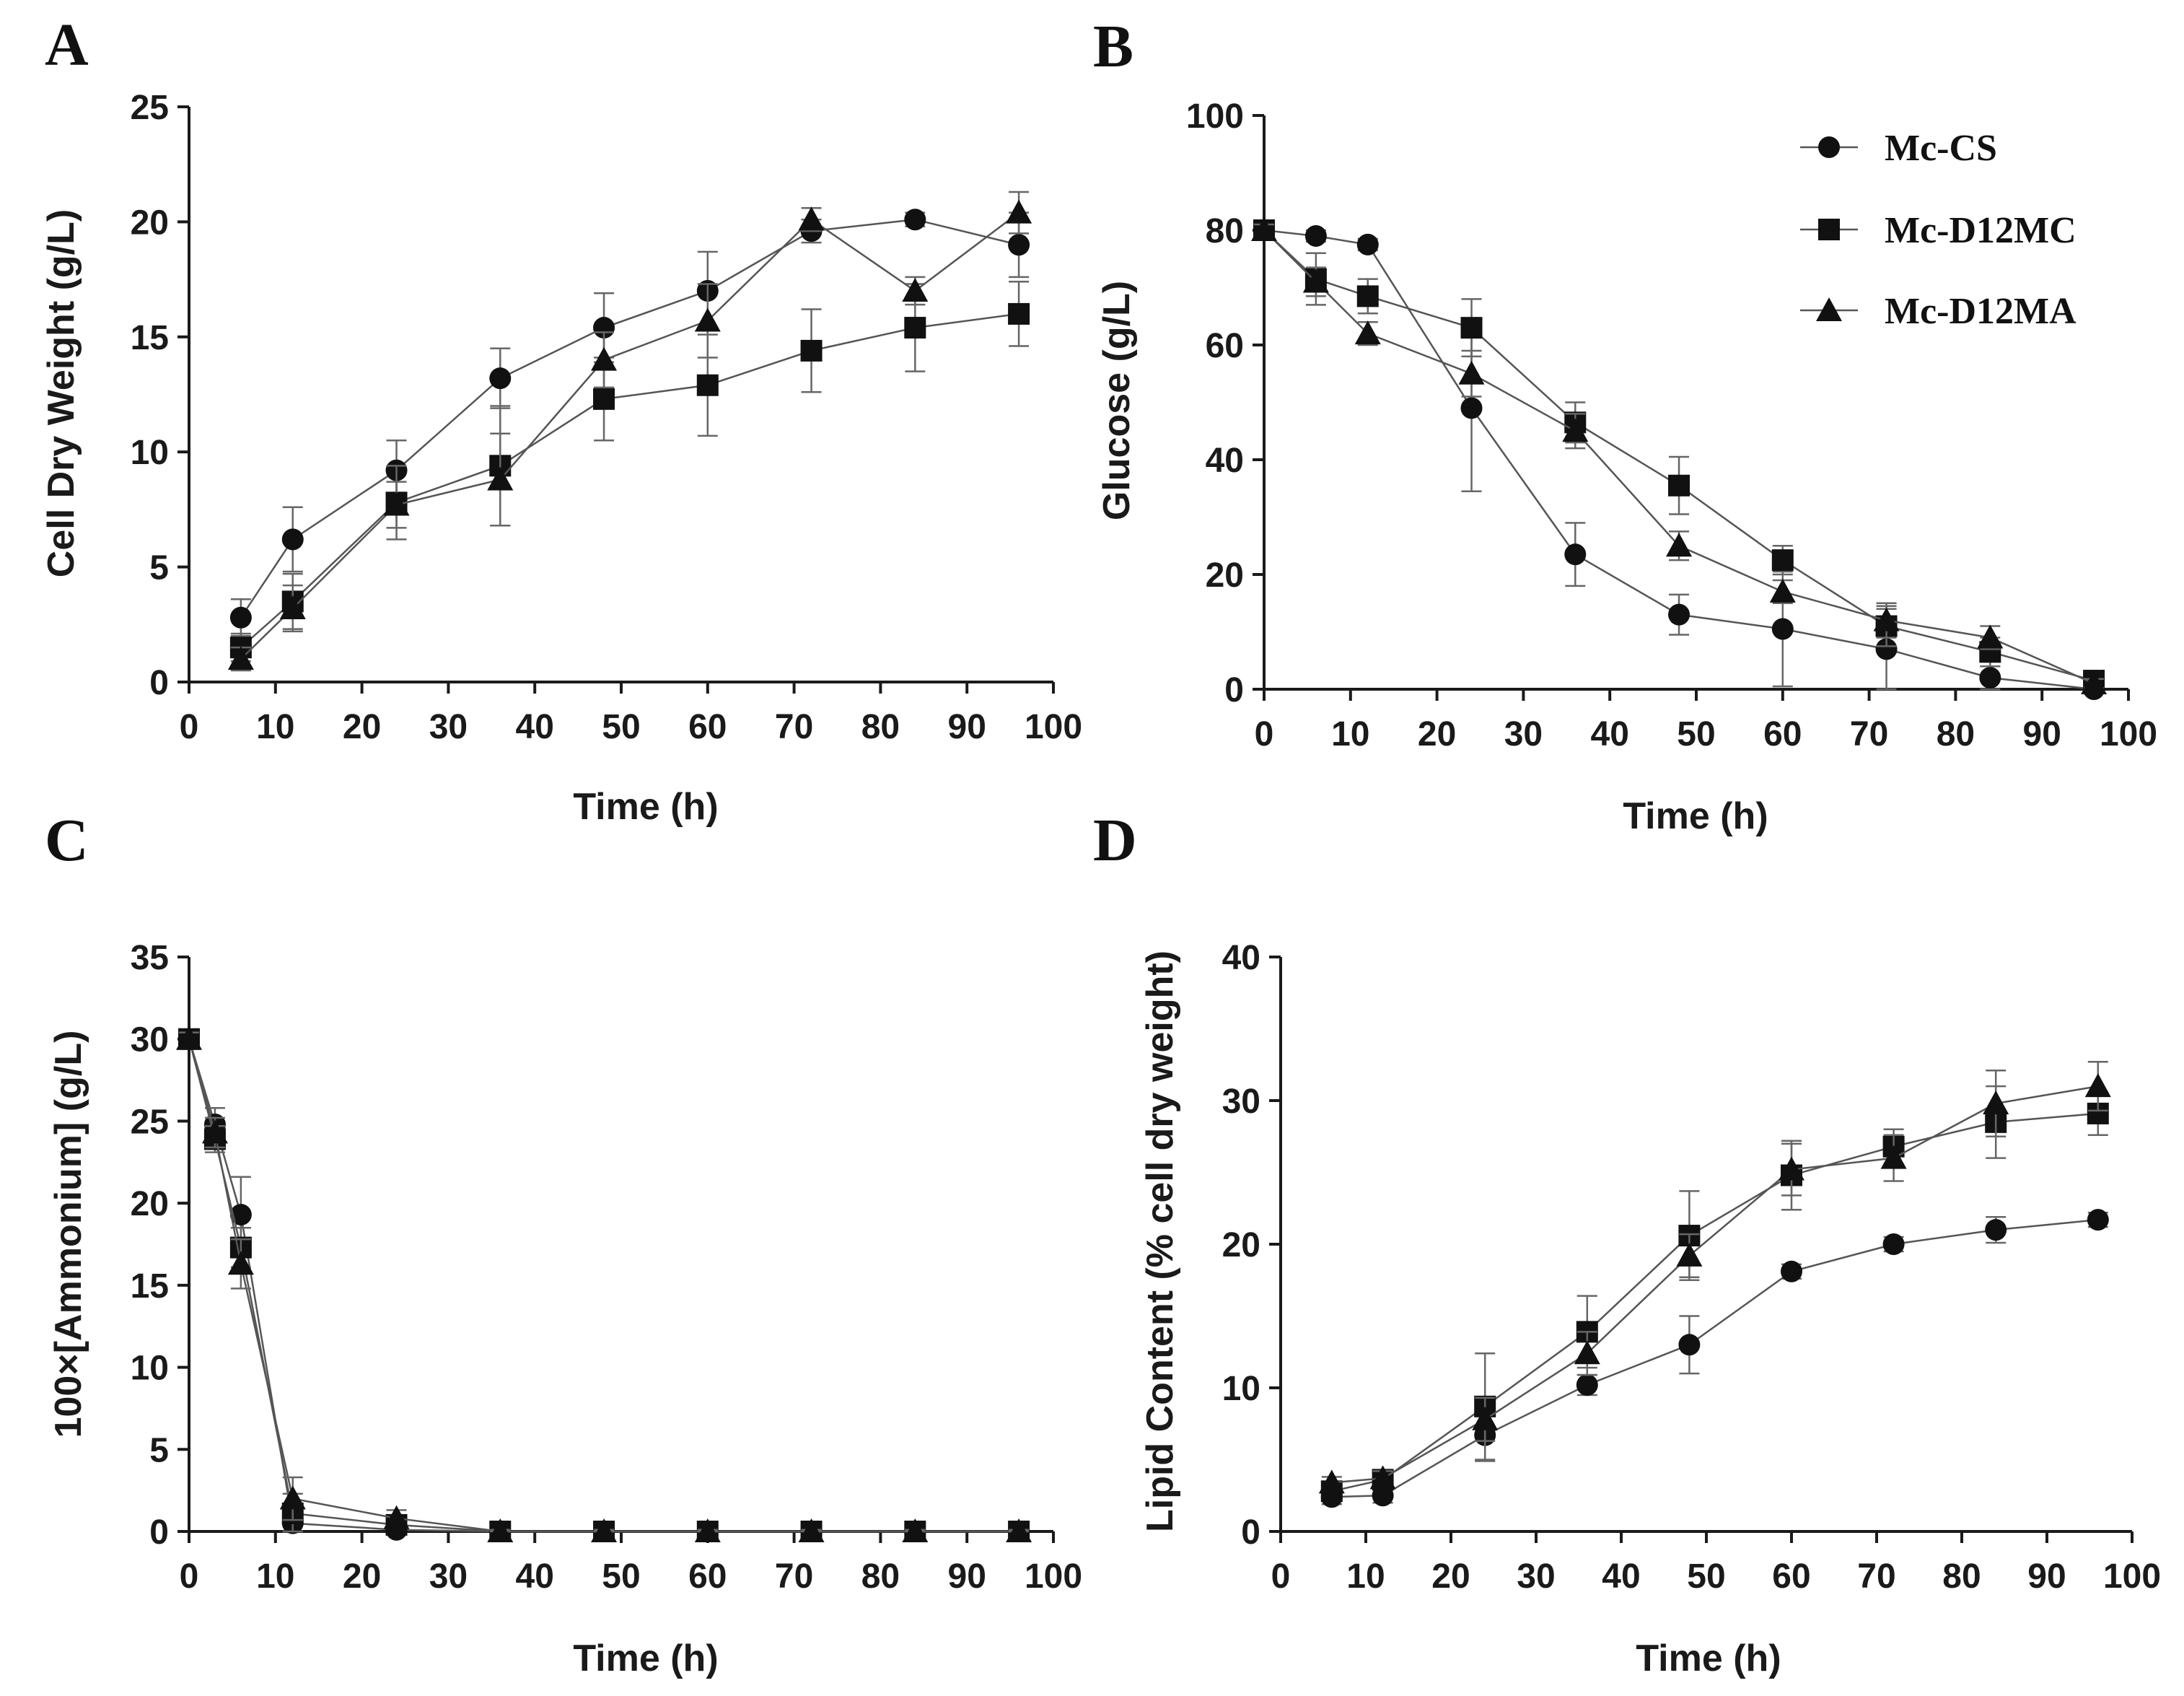 This screenshot has width=2184, height=1696. Describe the element at coordinates (159, 683) in the screenshot. I see `panel-a-y-tick-label: 0` at that location.